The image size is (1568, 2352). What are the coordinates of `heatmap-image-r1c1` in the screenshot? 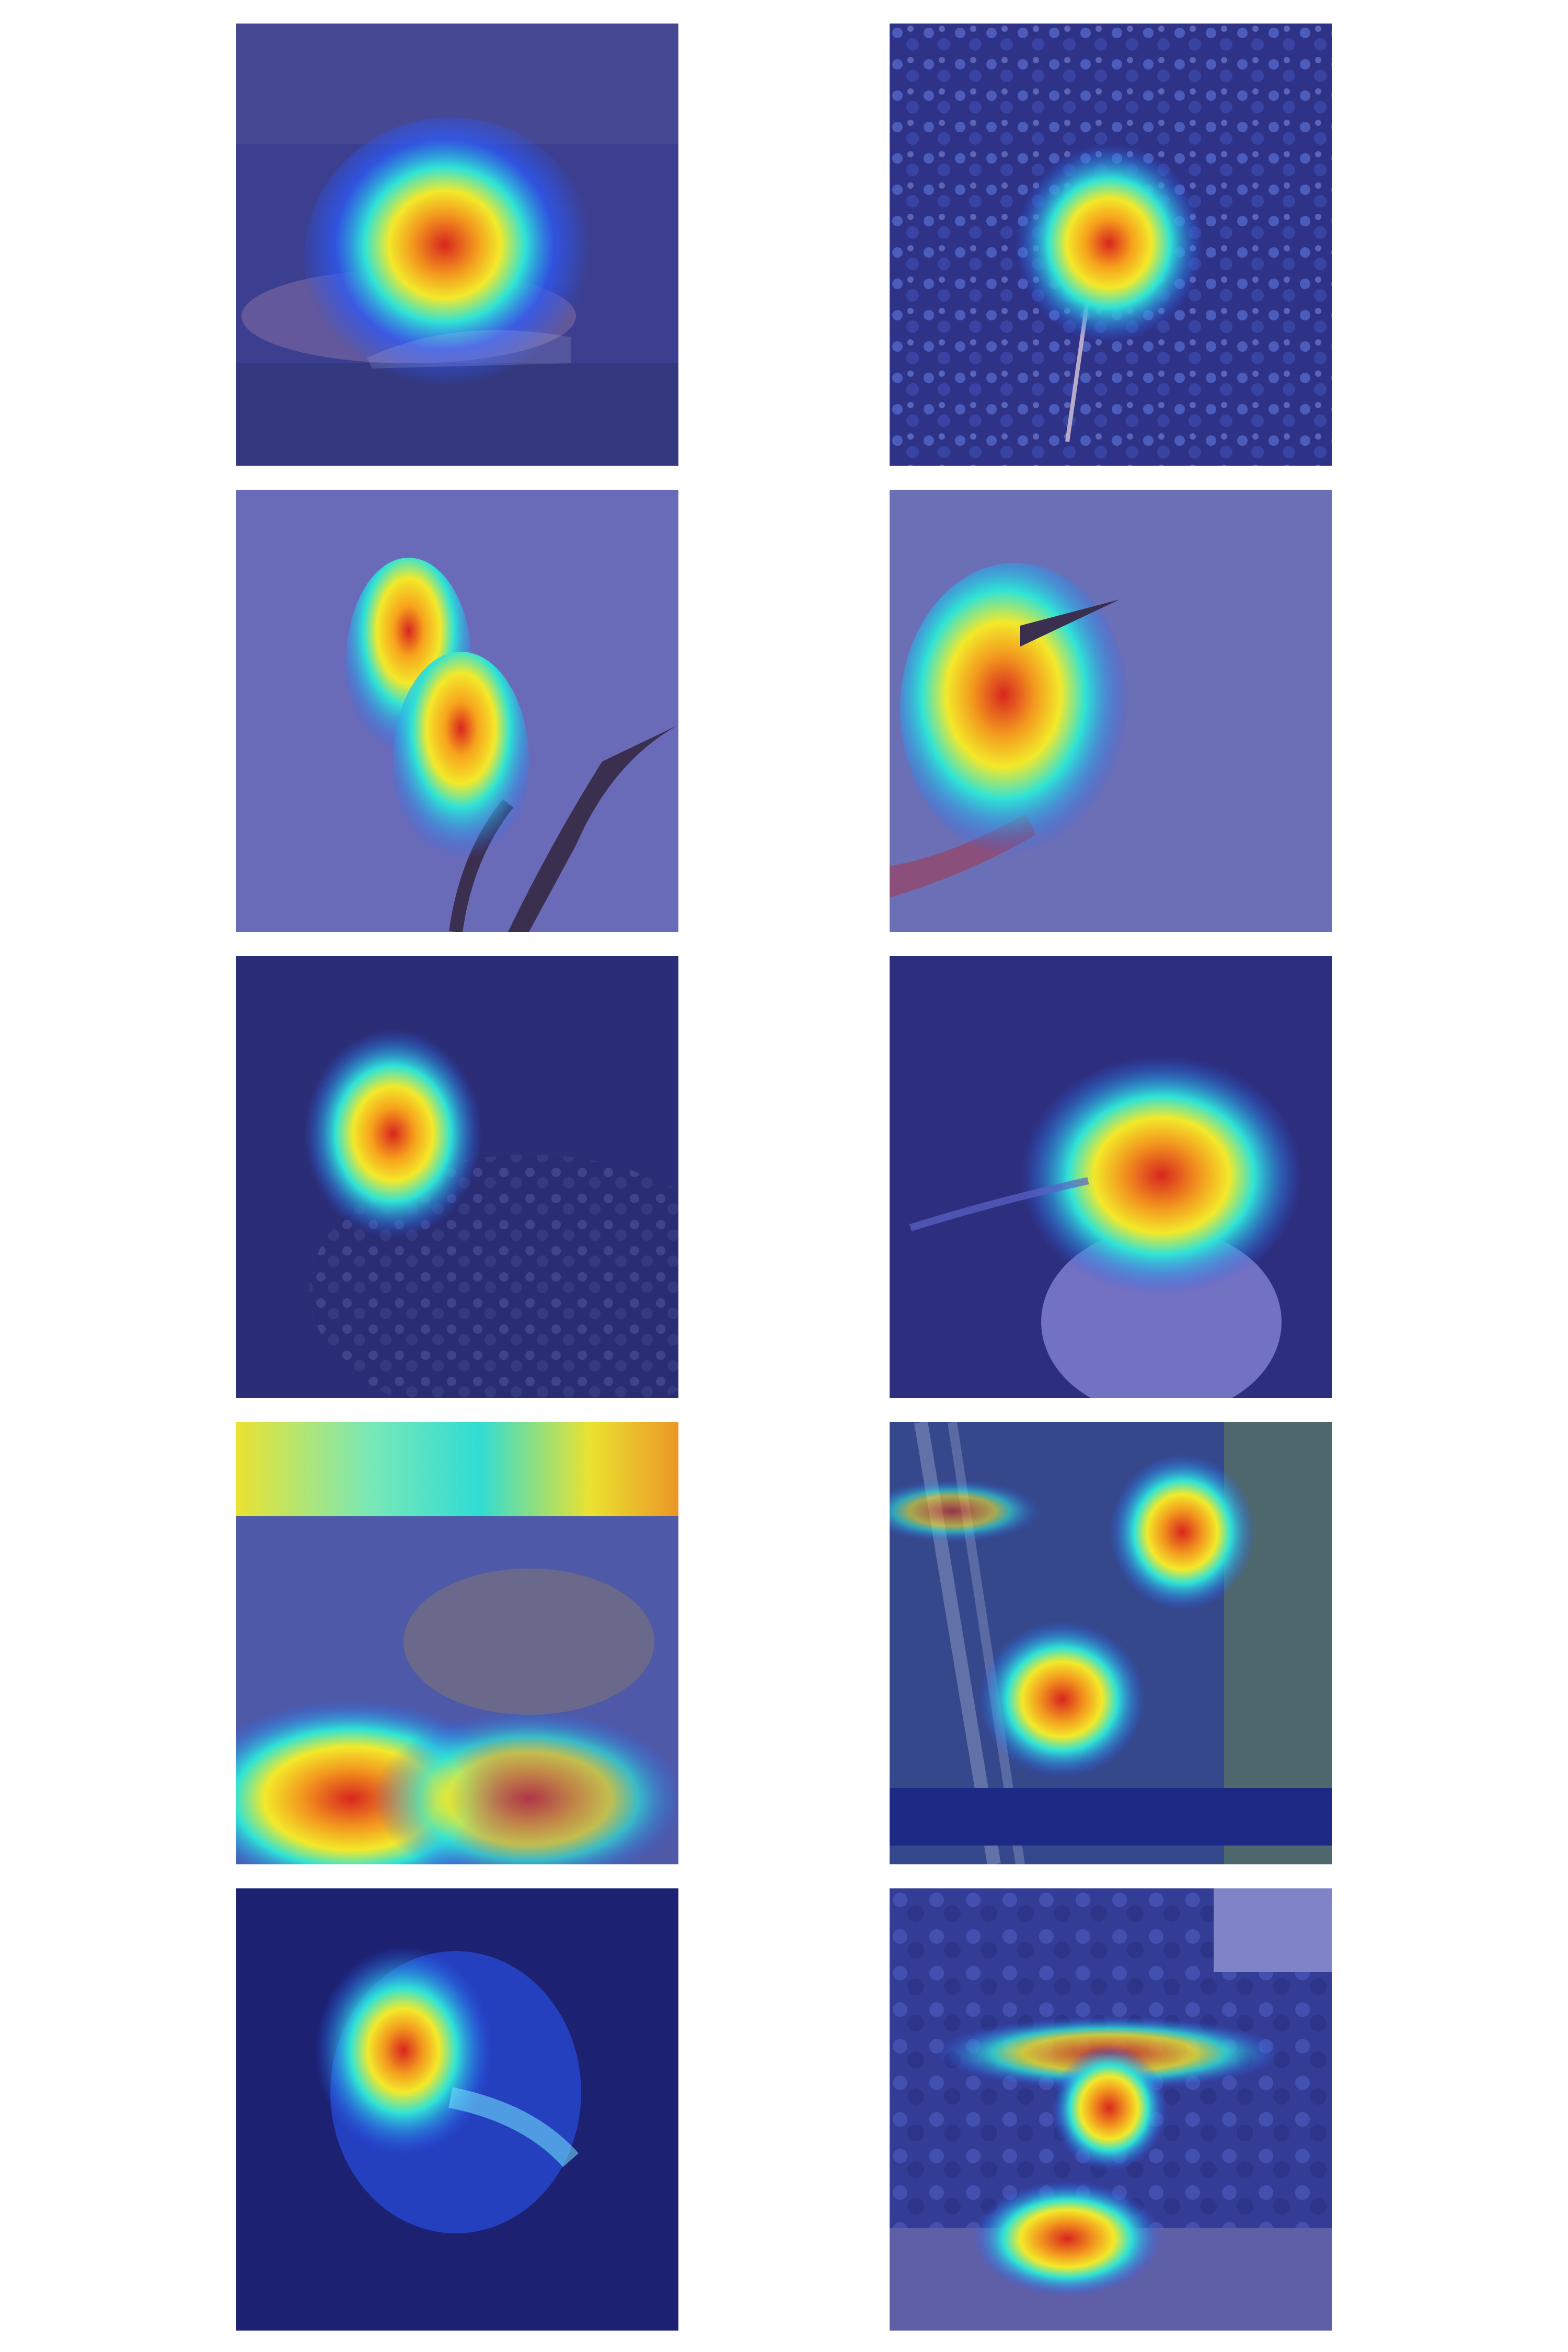 It's located at (457, 245).